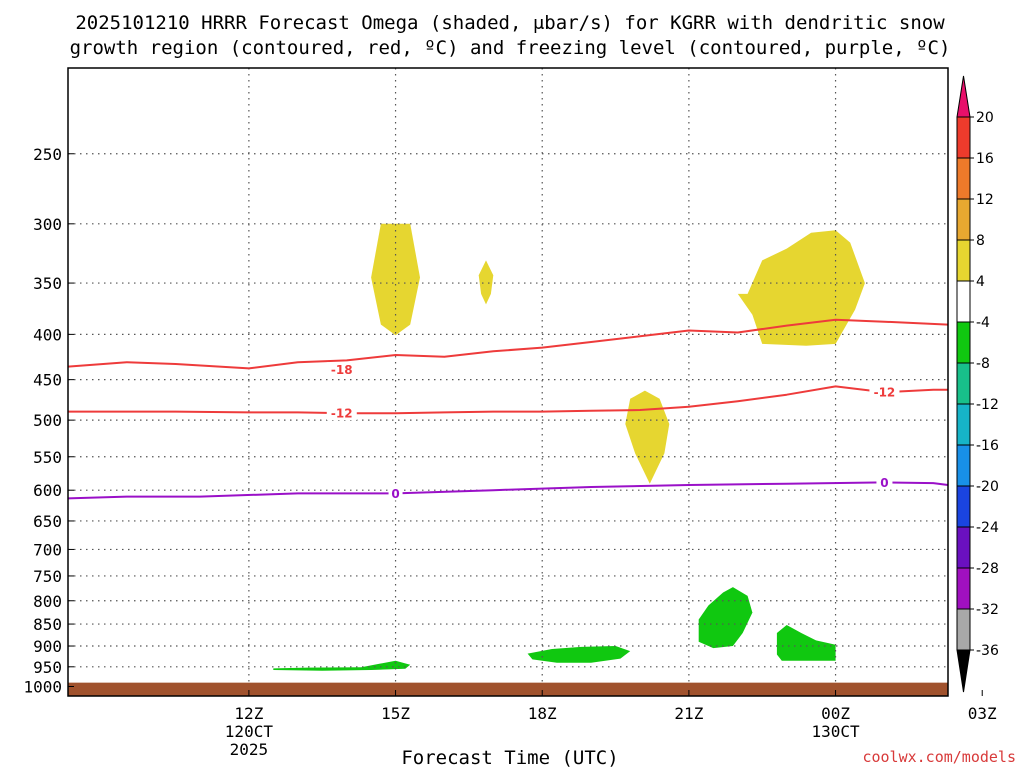 The image size is (1024, 768). What do you see at coordinates (987, 651) in the screenshot?
I see `colorbar-label-13: -36` at bounding box center [987, 651].